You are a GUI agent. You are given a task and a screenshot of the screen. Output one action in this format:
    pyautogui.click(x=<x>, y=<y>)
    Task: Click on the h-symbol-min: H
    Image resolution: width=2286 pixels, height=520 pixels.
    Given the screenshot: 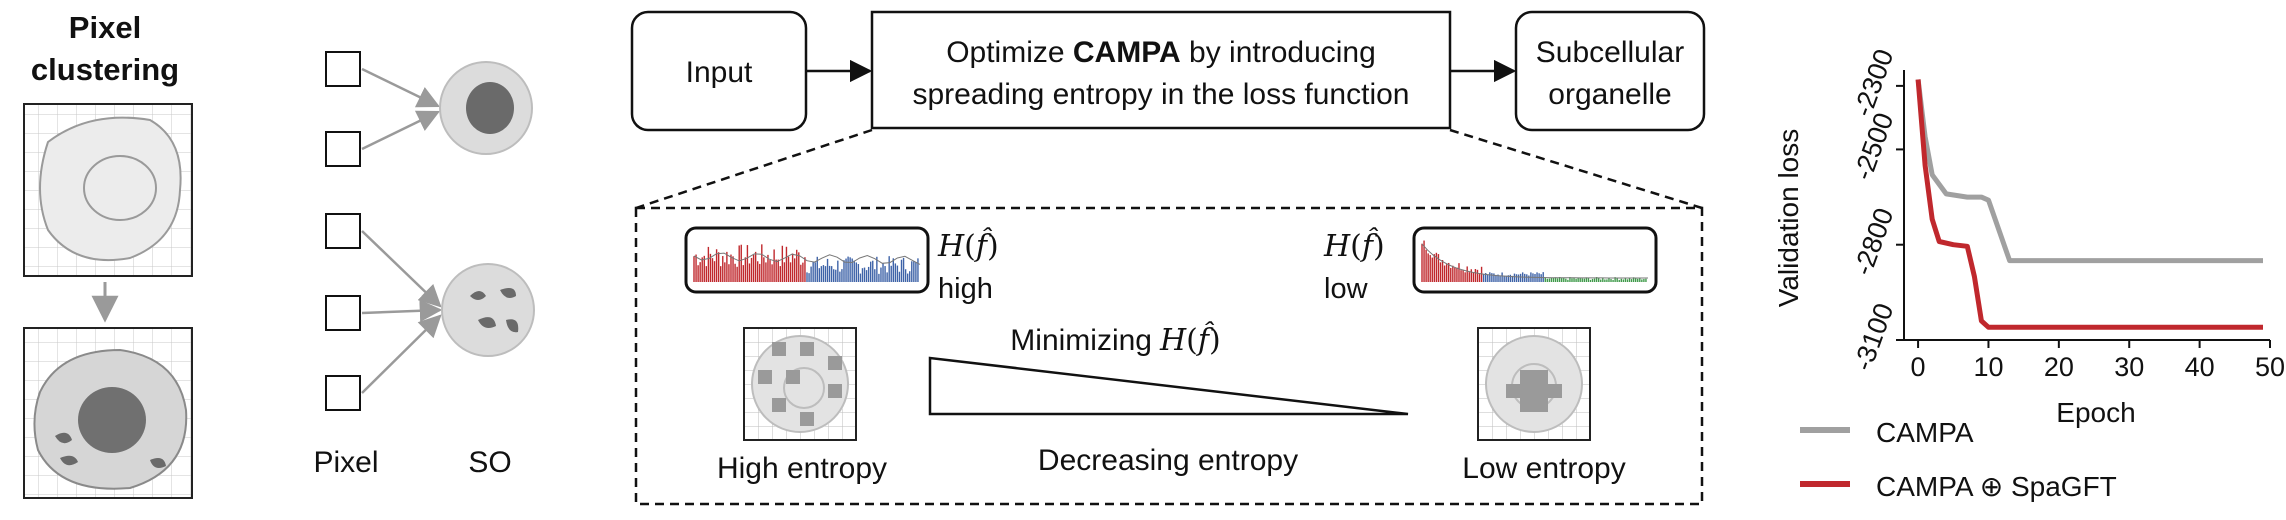 What is the action you would take?
    pyautogui.click(x=1173, y=340)
    